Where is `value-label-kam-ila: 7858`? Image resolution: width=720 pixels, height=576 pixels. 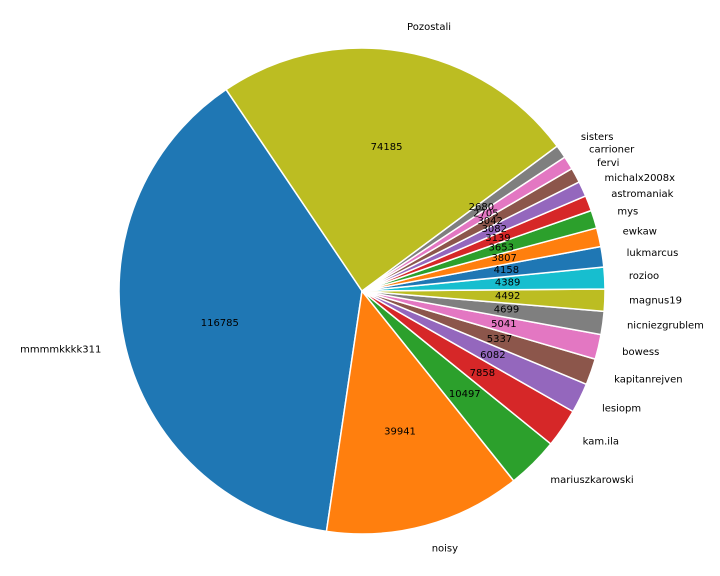 value-label-kam-ila: 7858 is located at coordinates (482, 373).